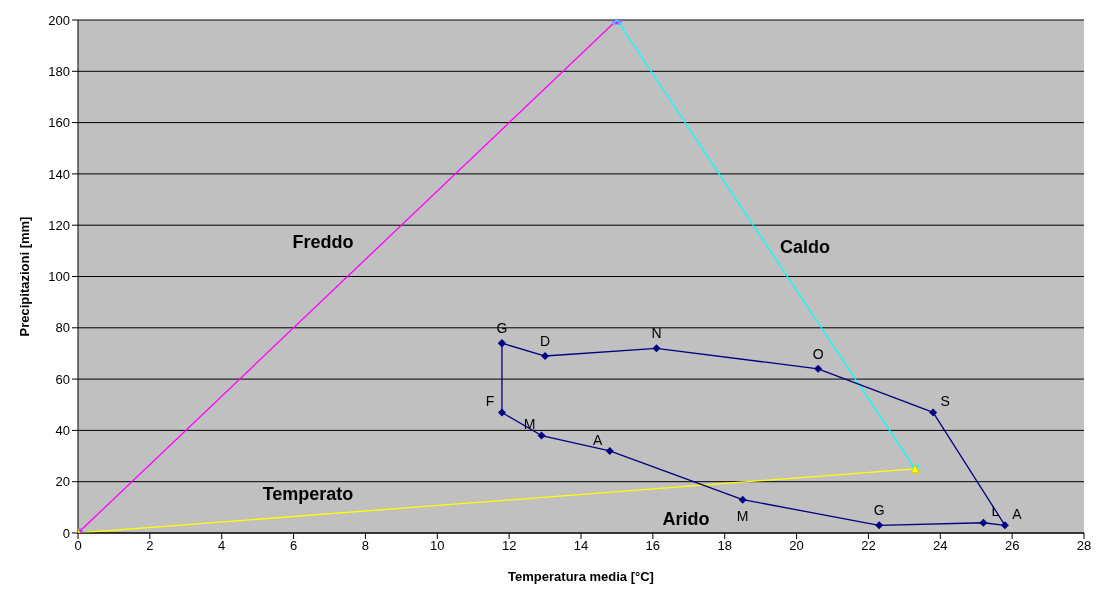  What do you see at coordinates (509, 546) in the screenshot?
I see `x-tick-label: 12` at bounding box center [509, 546].